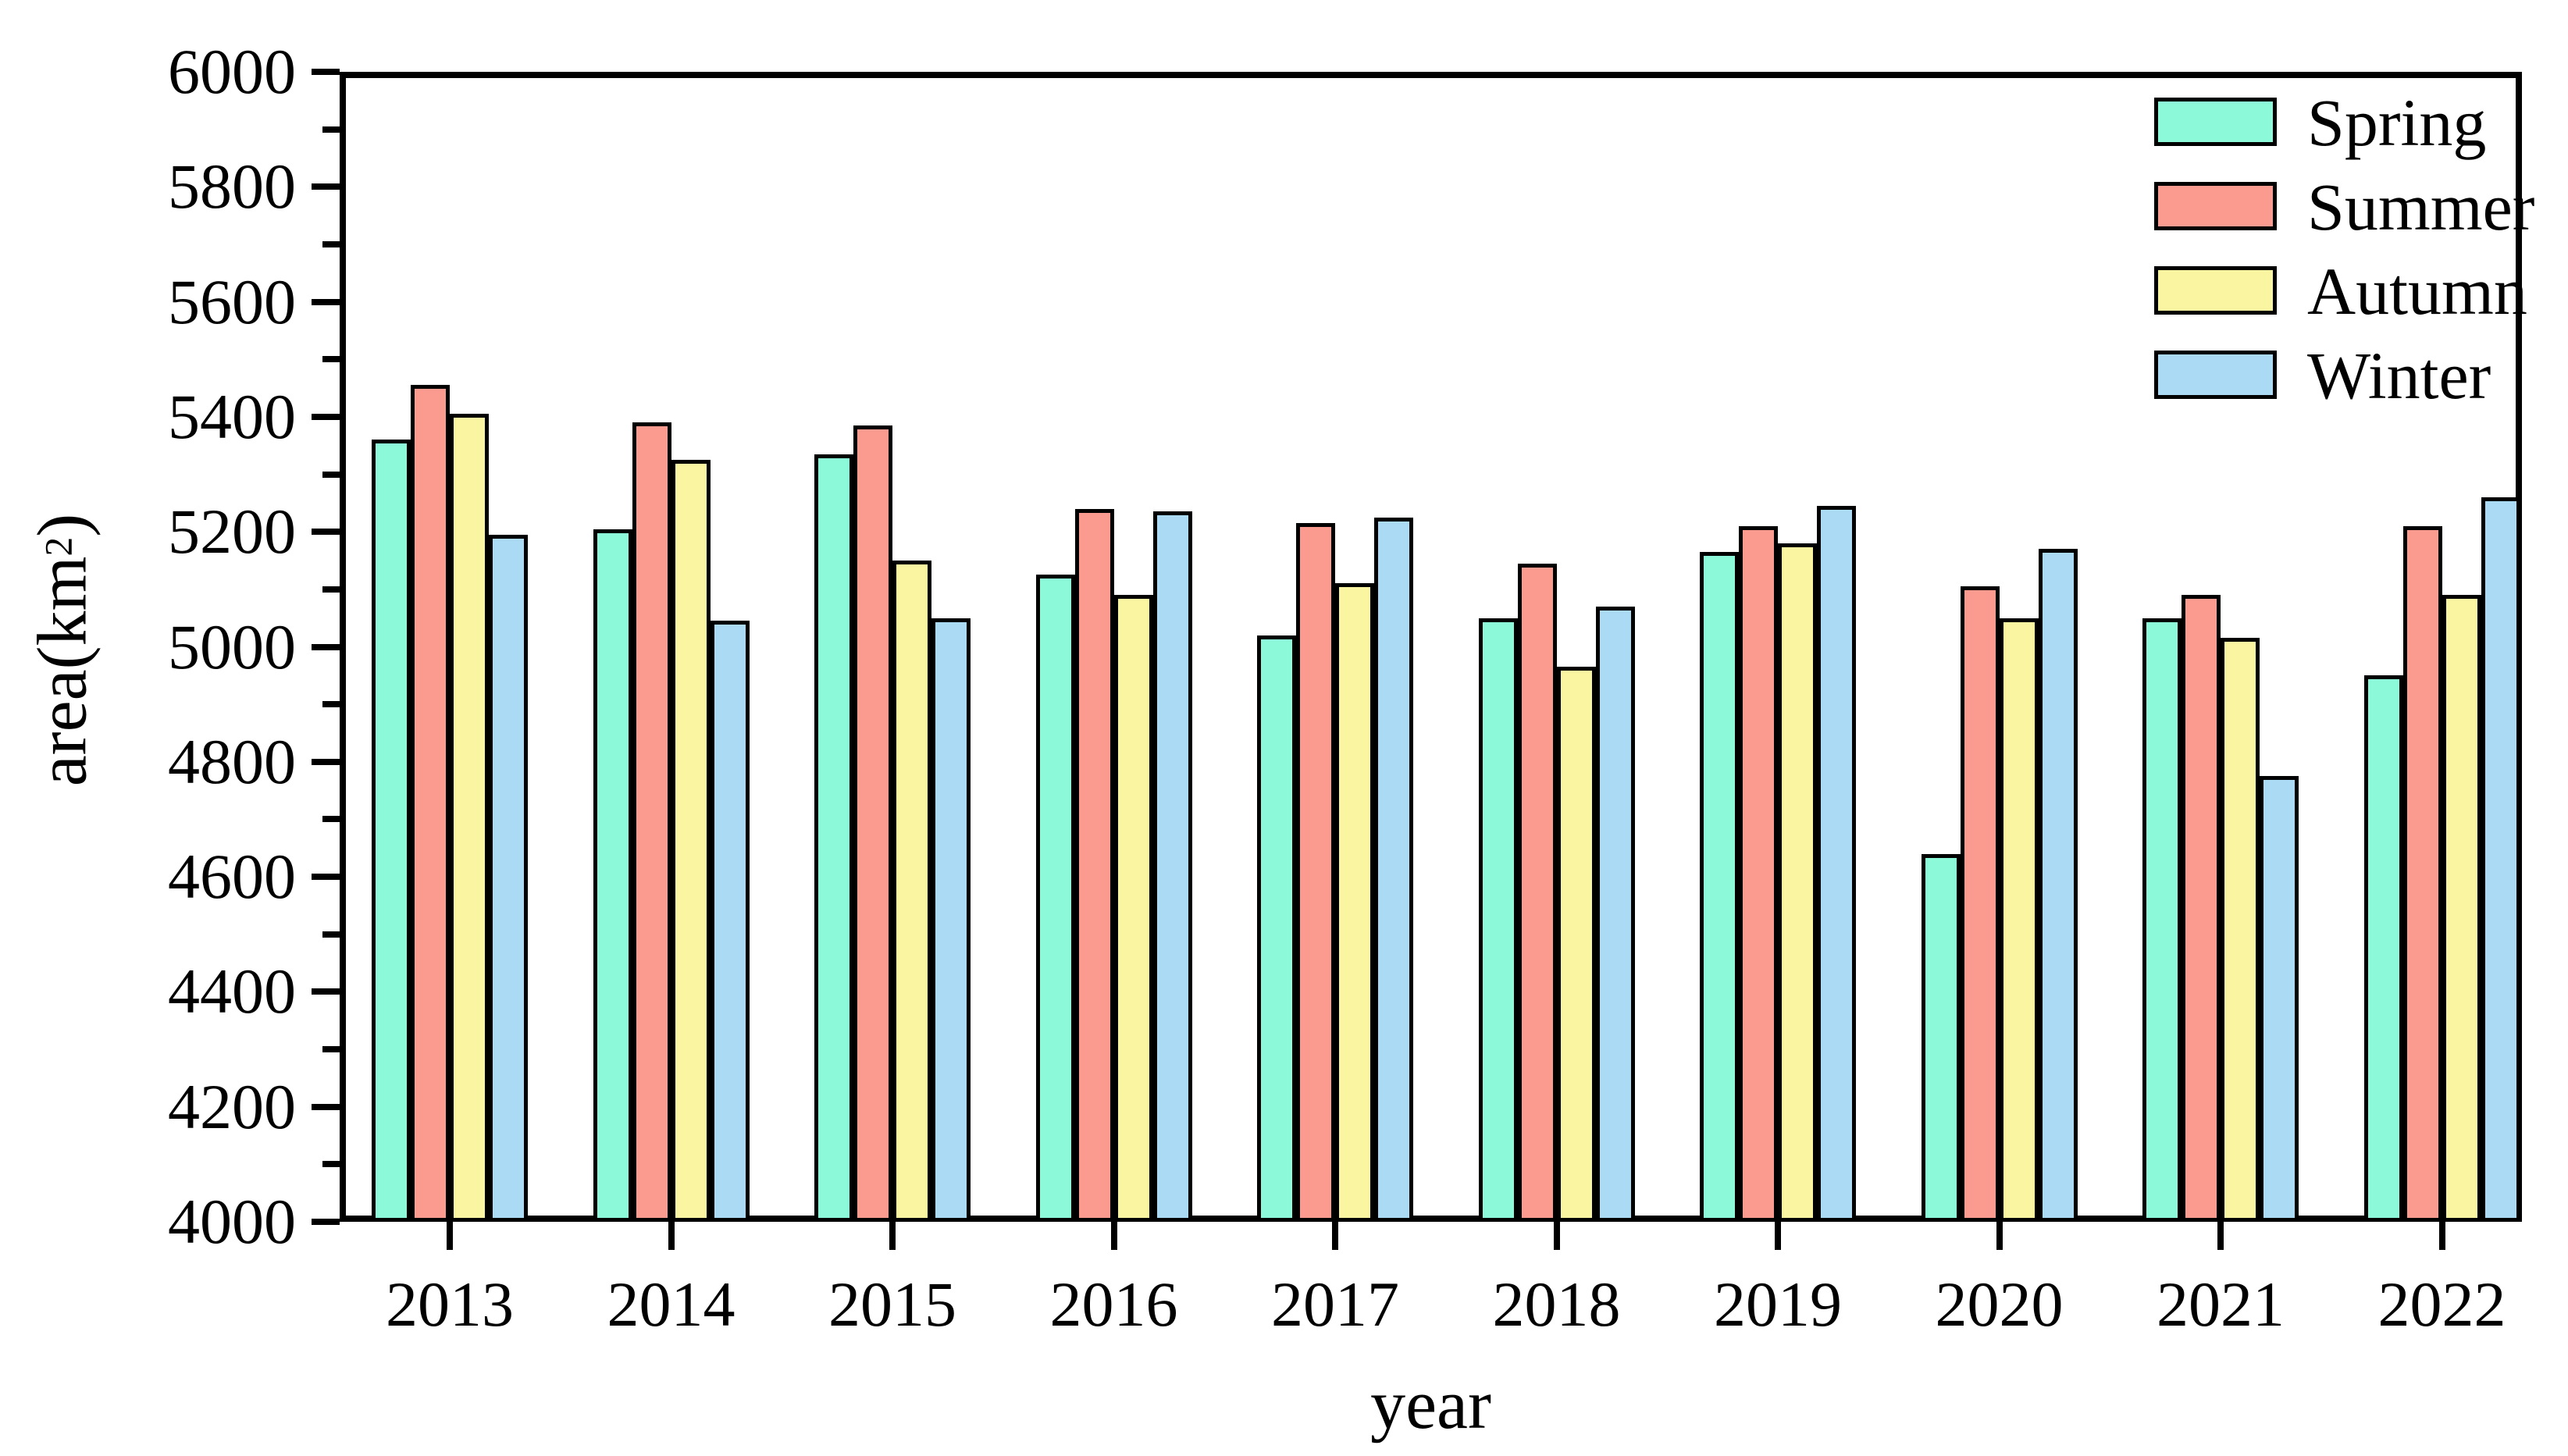 Image resolution: width=2568 pixels, height=1456 pixels. I want to click on bar-2016-autumn, so click(1133, 908).